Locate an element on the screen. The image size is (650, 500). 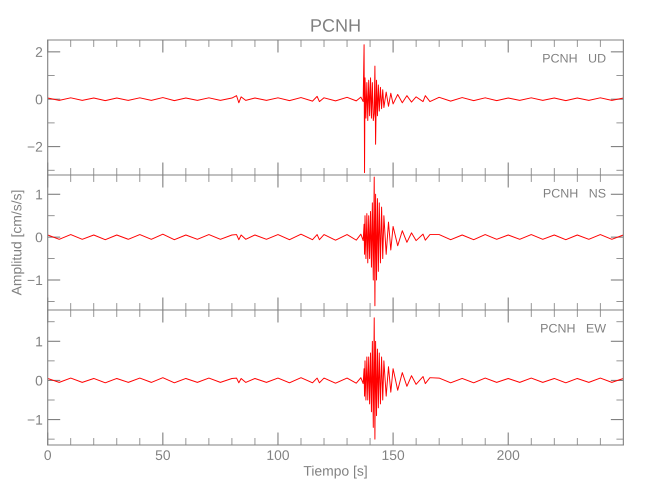
chart-title: PCNH is located at coordinates (335, 25).